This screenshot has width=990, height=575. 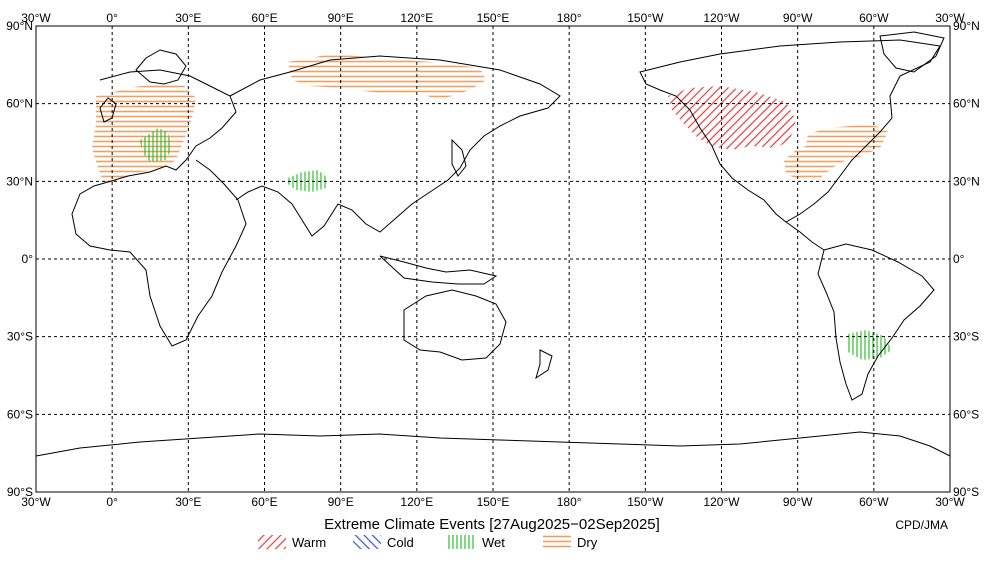 I want to click on lon-label-bottom: 30°E, so click(x=188, y=502).